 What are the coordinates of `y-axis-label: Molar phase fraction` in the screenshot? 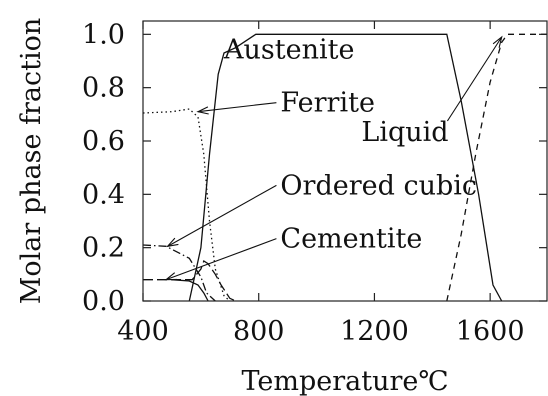 It's located at (31, 161).